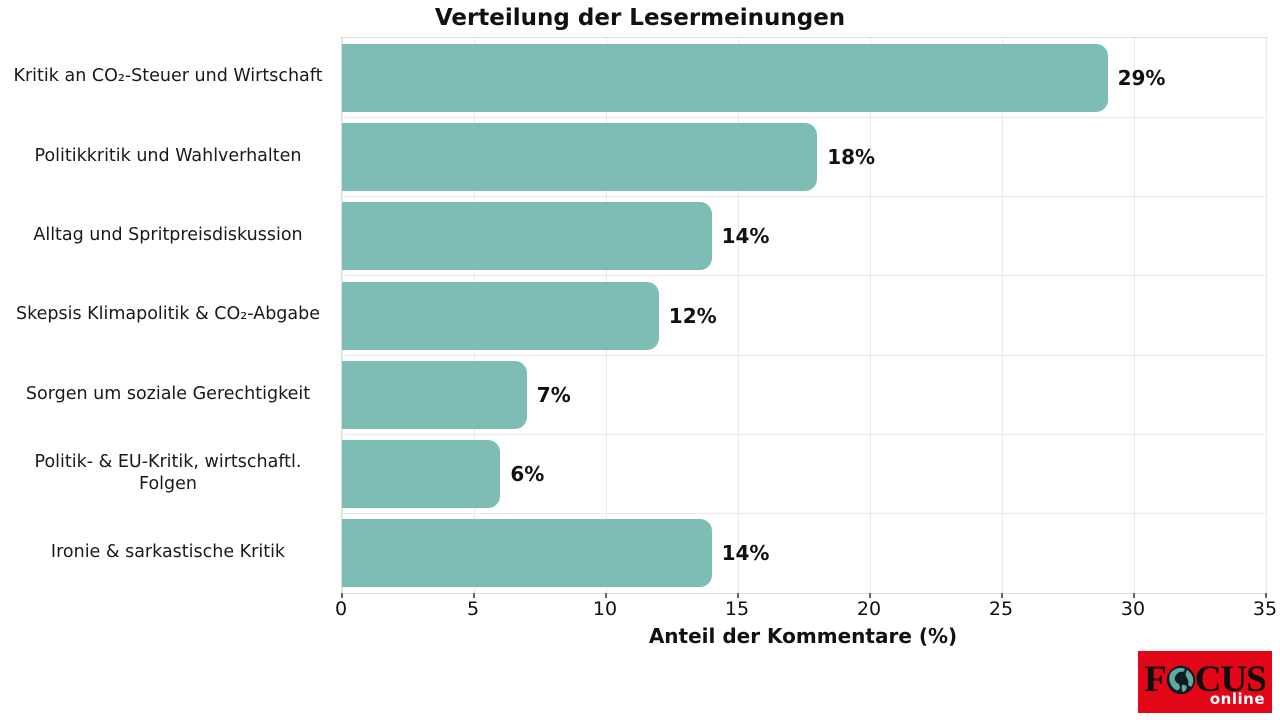 This screenshot has height=720, width=1280. I want to click on category-label: Skepsis Klimapolitik & CO₂-Abgabe, so click(168, 314).